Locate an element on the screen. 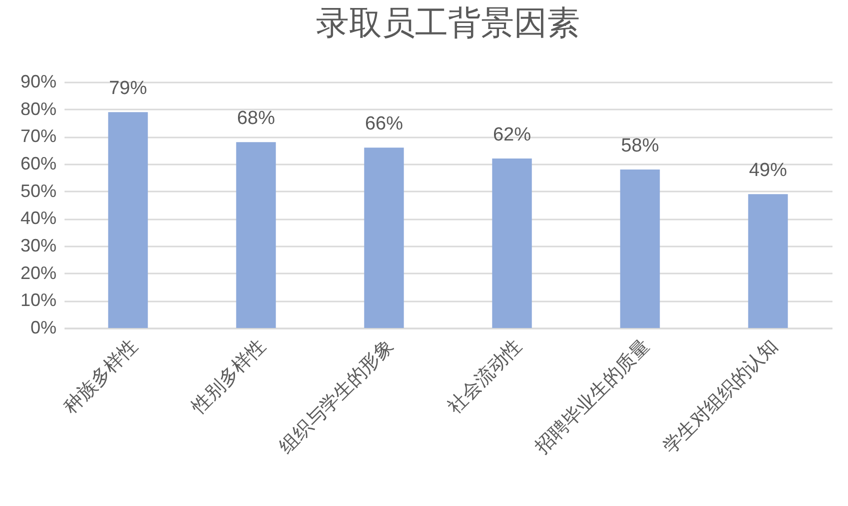 This screenshot has width=848, height=506. y-tick-label: 60% is located at coordinates (38, 164).